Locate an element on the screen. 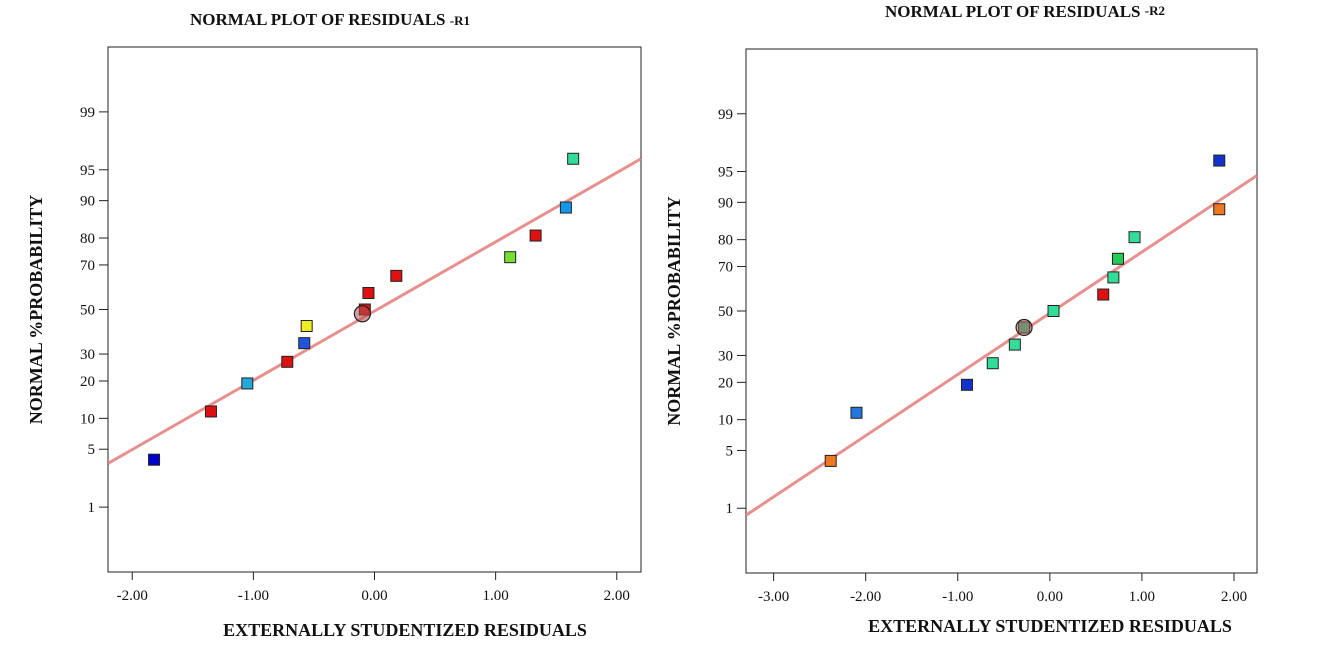 The width and height of the screenshot is (1319, 667). chart-title-suffix: -R1 is located at coordinates (460, 20).